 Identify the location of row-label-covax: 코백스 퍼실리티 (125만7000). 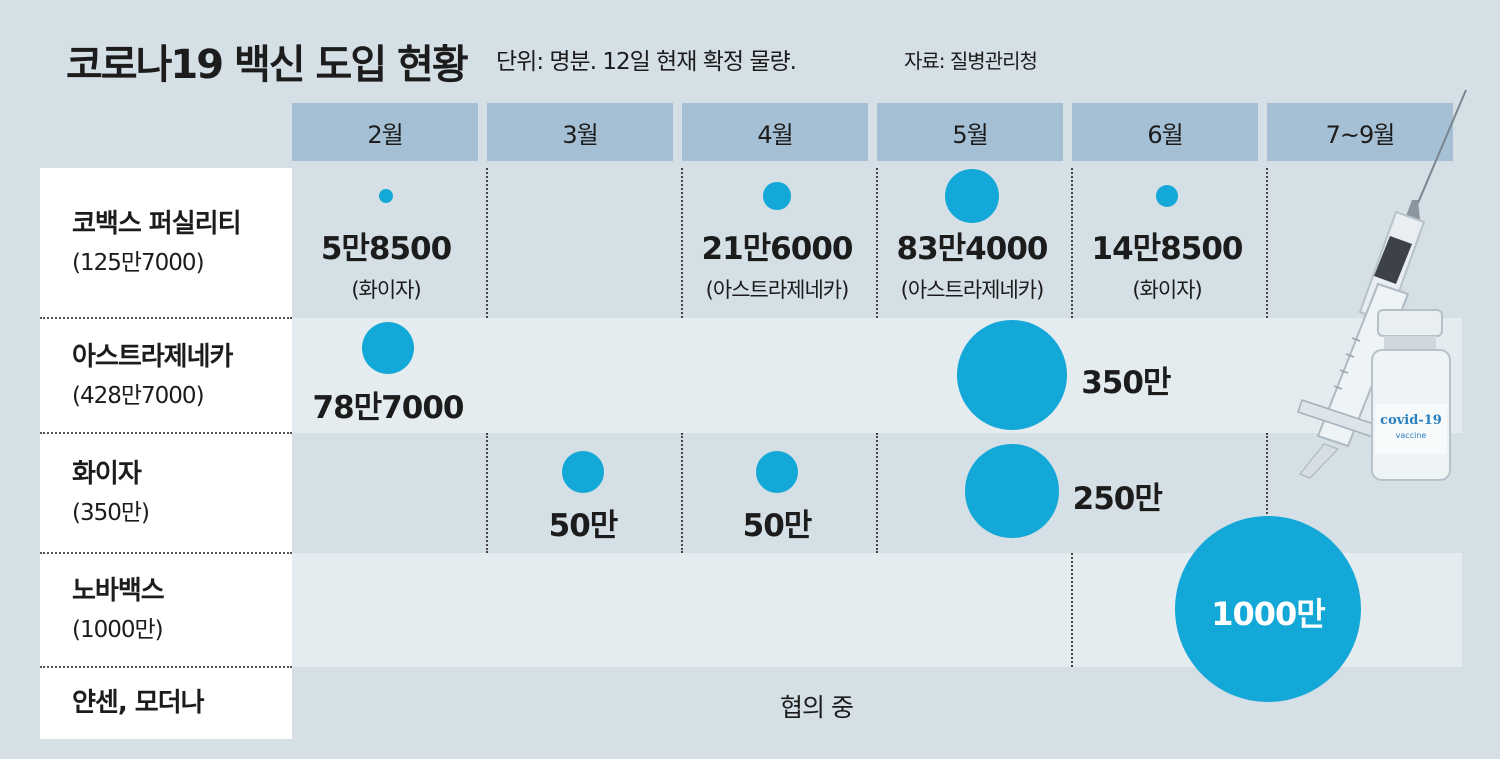
(166, 243).